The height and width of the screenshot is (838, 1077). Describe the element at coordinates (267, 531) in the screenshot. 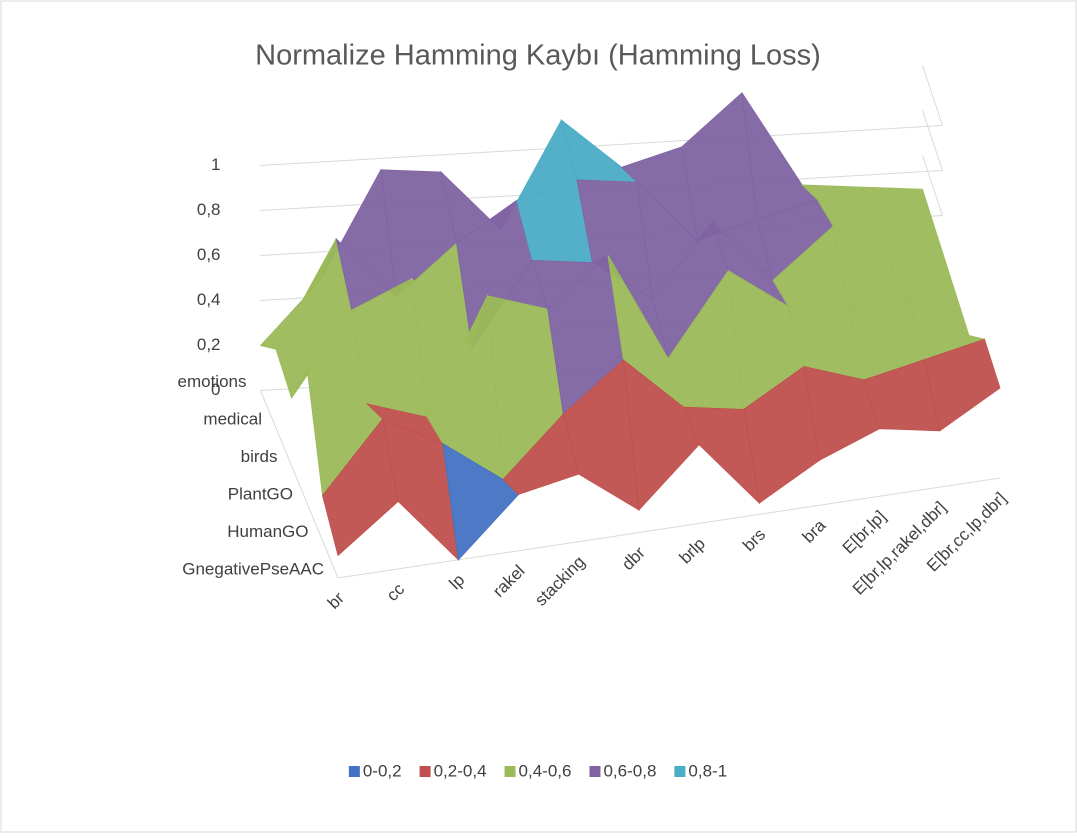

I see `y-tick-label: HumanGO` at that location.